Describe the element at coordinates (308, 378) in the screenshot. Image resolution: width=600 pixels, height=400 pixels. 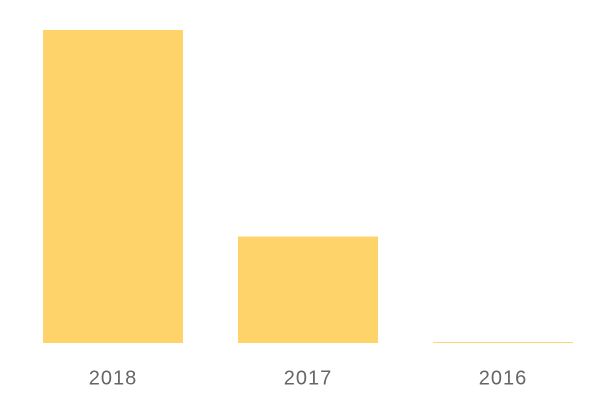
I see `x-tick-label: 2017` at that location.